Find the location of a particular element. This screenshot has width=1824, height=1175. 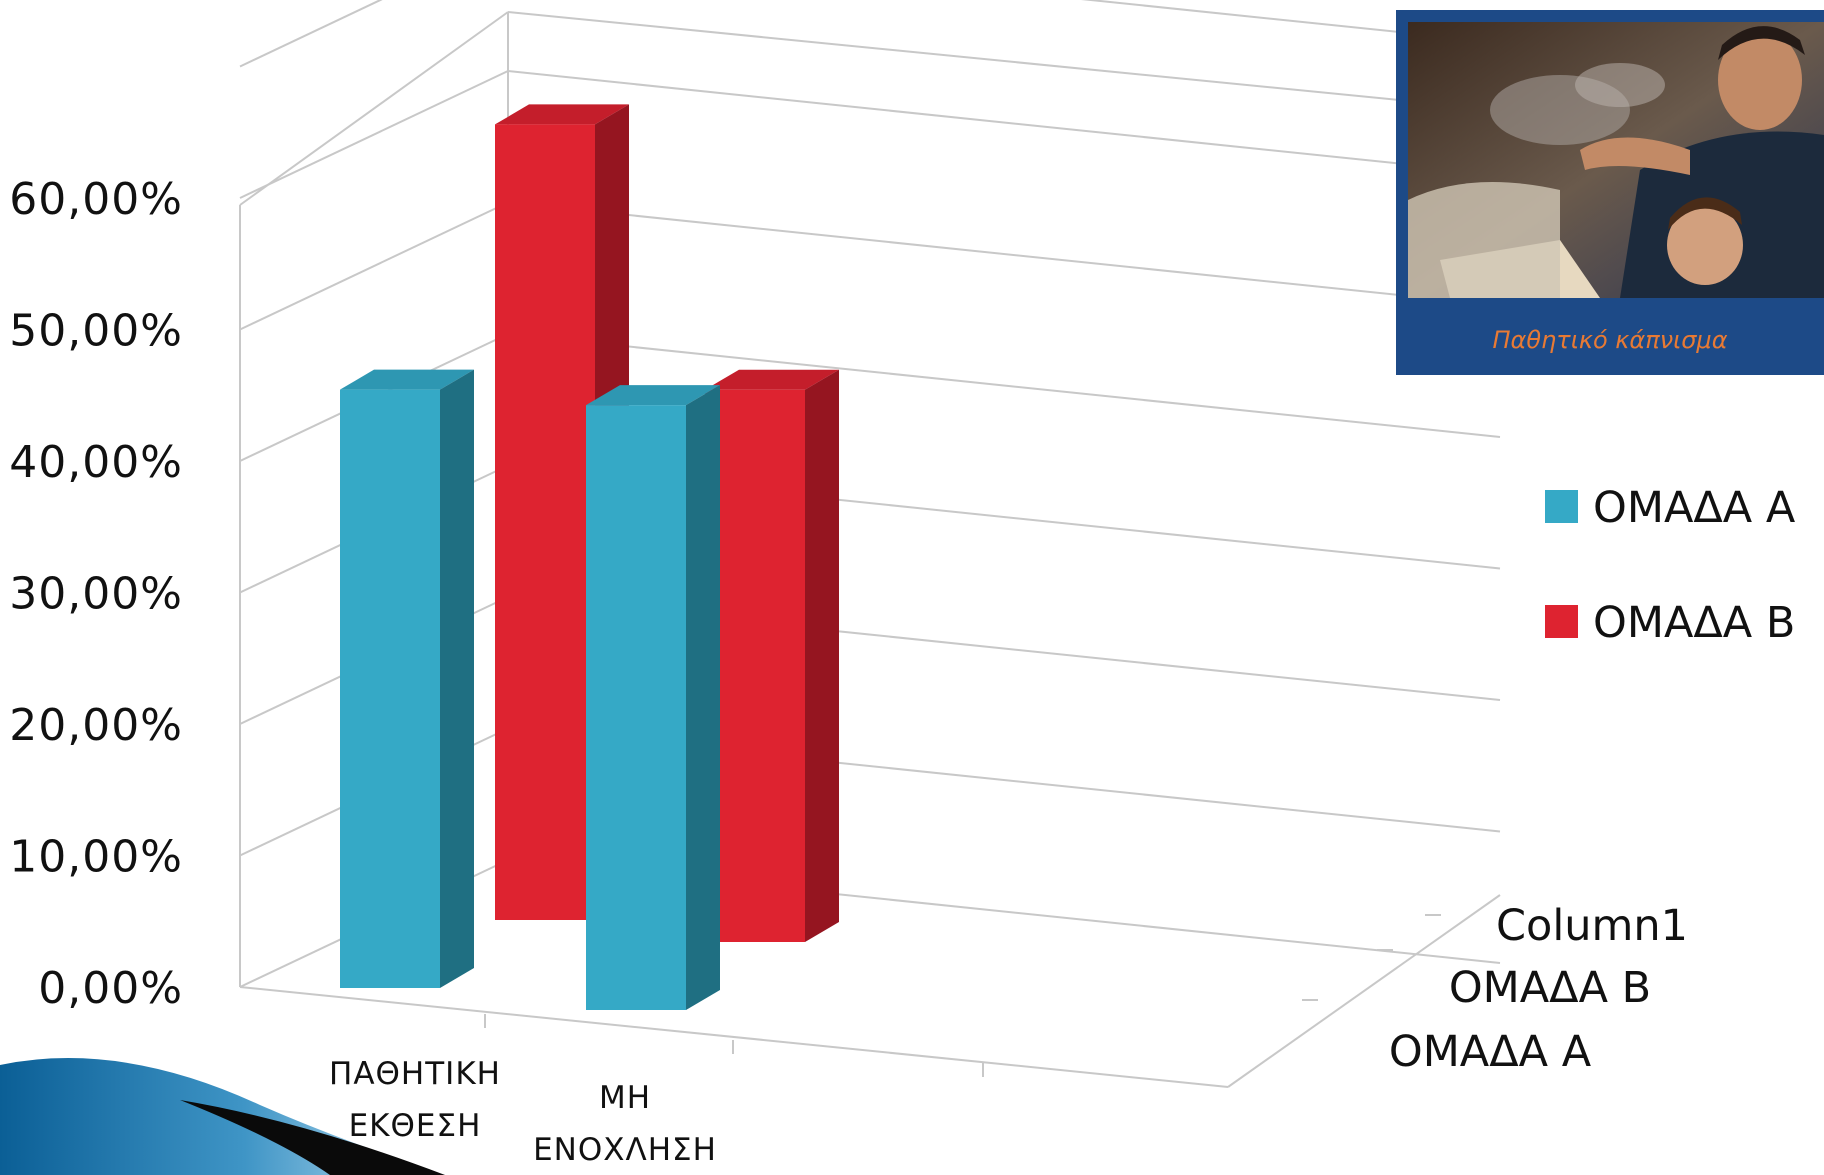

bar-ommada-a-pathitiki-ekthesi-front is located at coordinates (390, 688).